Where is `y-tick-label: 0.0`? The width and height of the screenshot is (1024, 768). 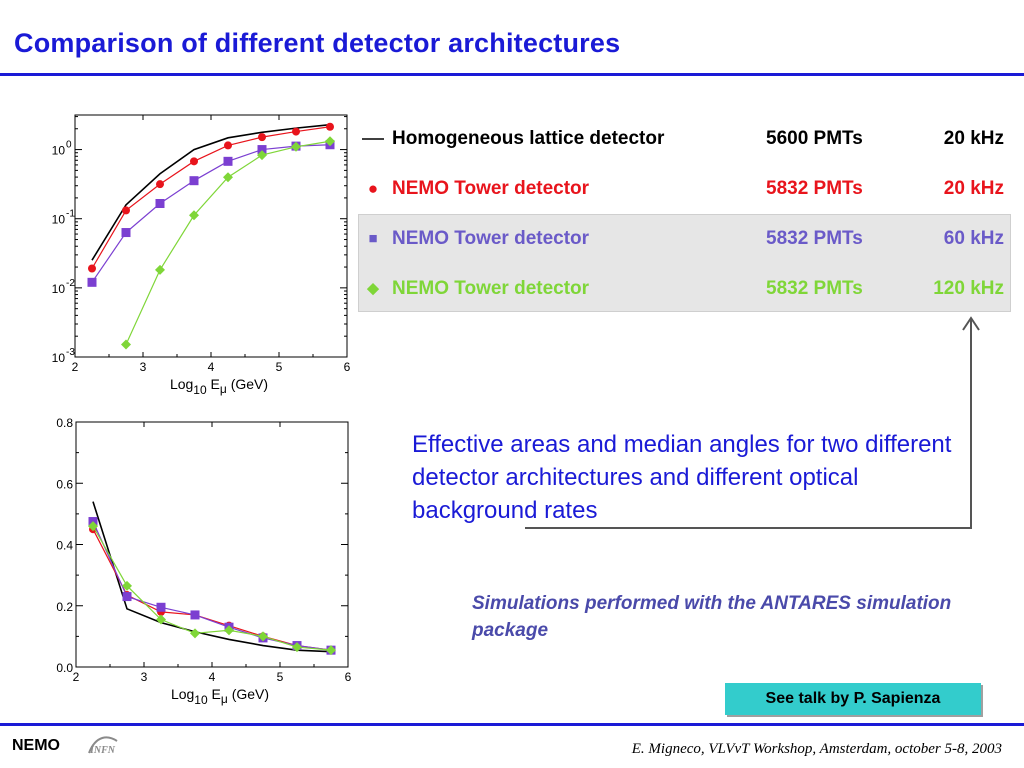
y-tick-label: 0.0 is located at coordinates (64, 668).